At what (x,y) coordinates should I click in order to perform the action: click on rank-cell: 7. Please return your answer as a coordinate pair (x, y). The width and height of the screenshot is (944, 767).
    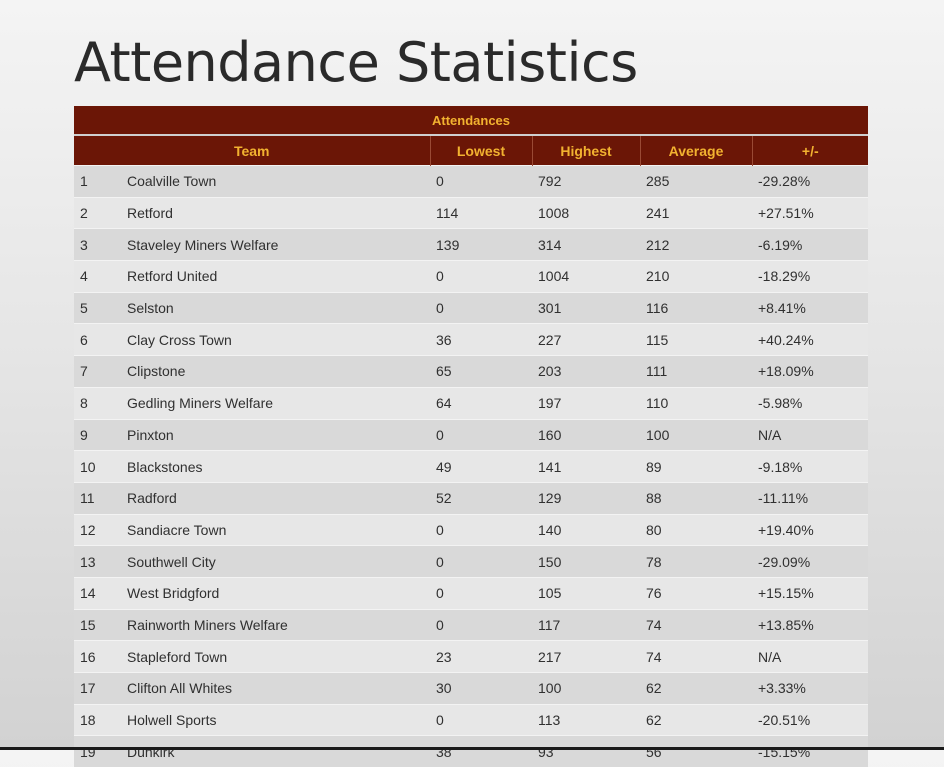
    Looking at the image, I should click on (97, 372).